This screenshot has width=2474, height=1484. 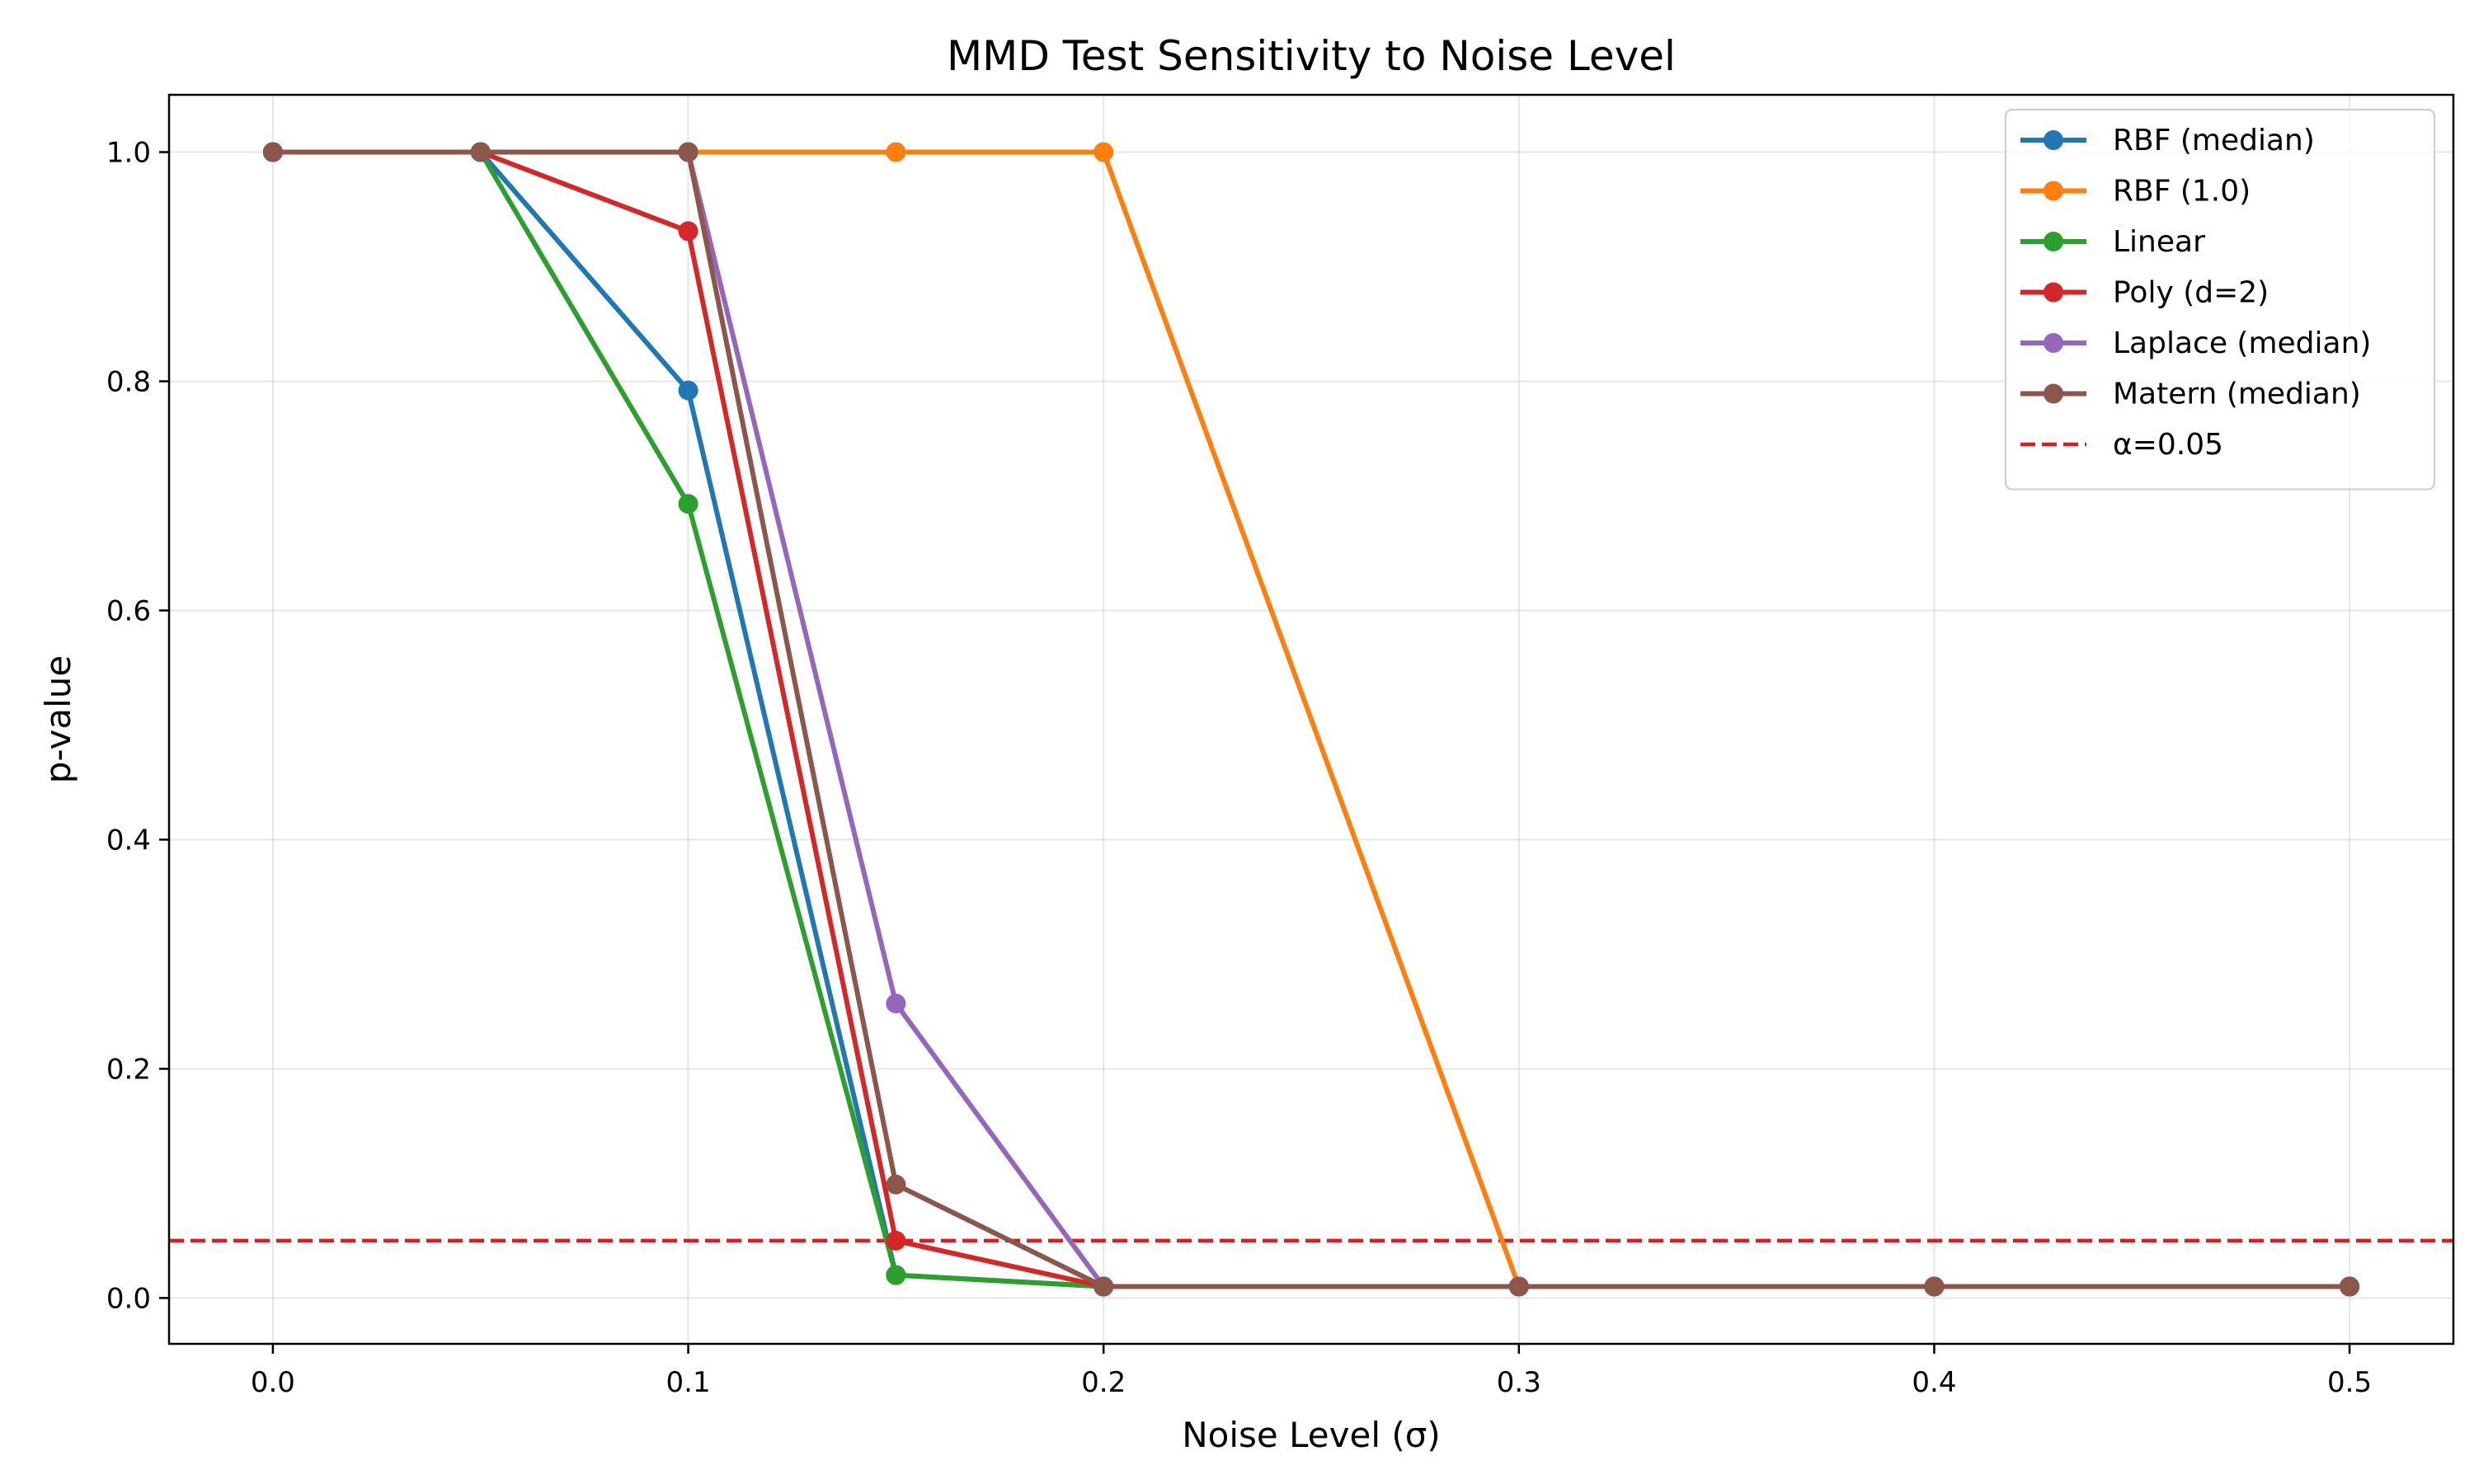 What do you see at coordinates (2168, 445) in the screenshot?
I see `legend-label: α=0.05` at bounding box center [2168, 445].